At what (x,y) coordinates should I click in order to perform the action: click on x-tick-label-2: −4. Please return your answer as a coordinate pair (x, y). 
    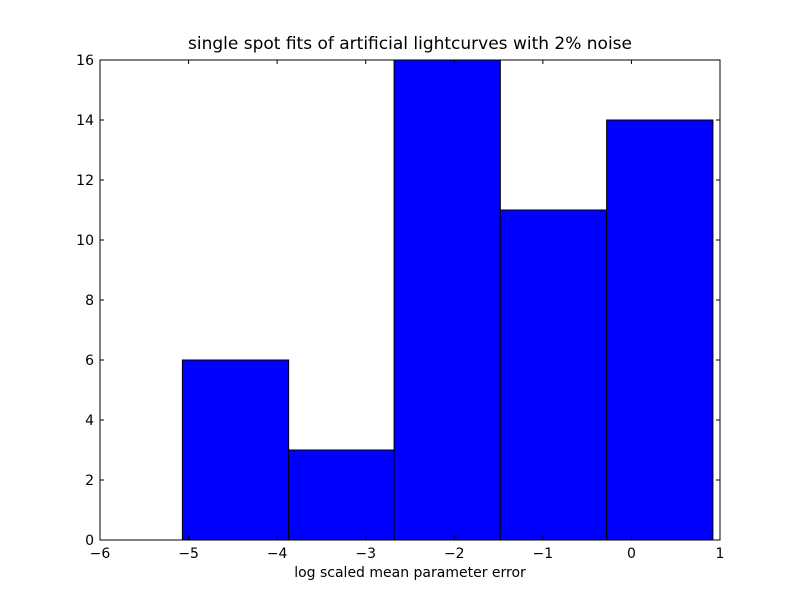
    Looking at the image, I should click on (277, 554).